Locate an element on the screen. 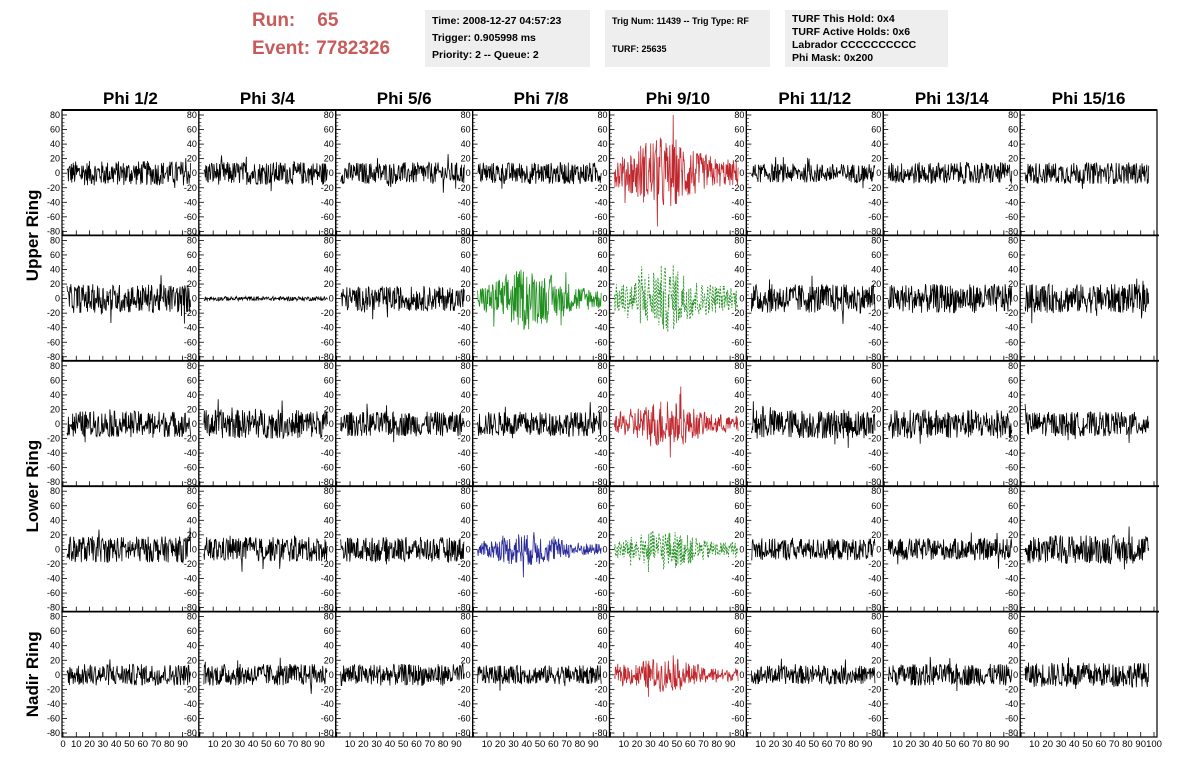 This screenshot has height=772, width=1196. x-tick-label: 100 is located at coordinates (1154, 744).